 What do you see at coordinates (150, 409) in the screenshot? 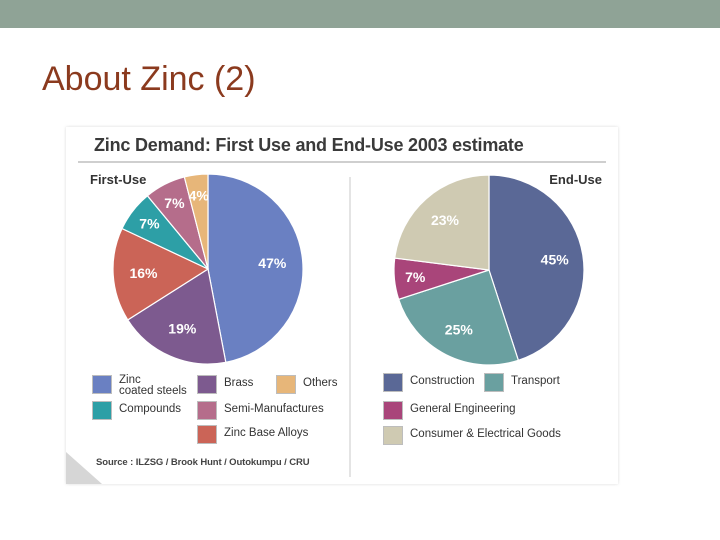
I see `legend-label: Compounds` at bounding box center [150, 409].